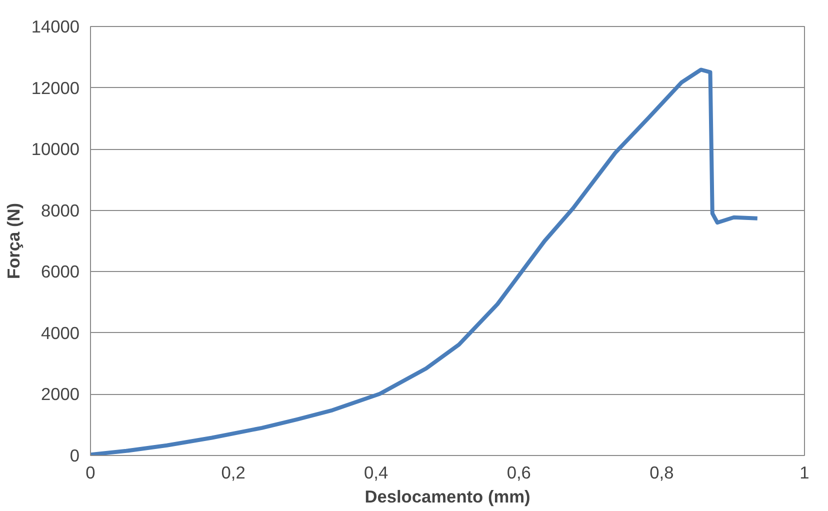 The width and height of the screenshot is (828, 511). I want to click on x-tick-label: 0,8, so click(662, 472).